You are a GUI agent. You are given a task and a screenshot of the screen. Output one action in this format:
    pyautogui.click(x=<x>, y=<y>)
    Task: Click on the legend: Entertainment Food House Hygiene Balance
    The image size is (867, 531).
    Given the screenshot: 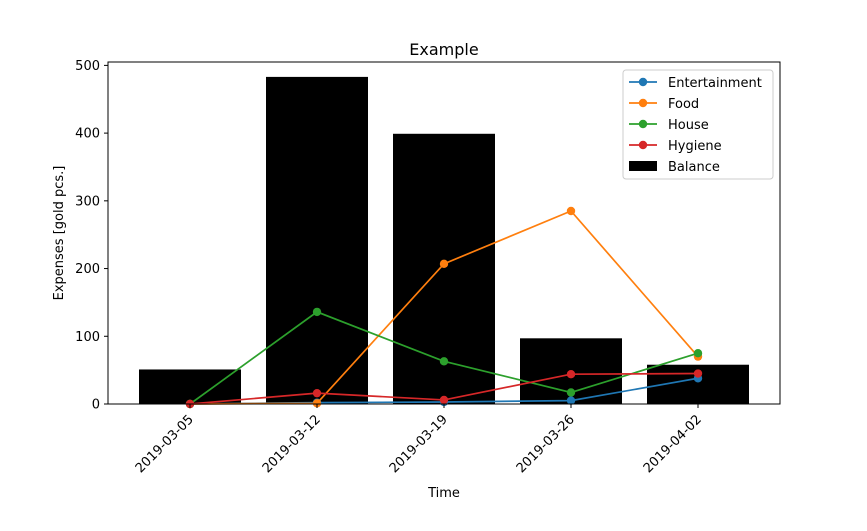 What is the action you would take?
    pyautogui.click(x=698, y=124)
    